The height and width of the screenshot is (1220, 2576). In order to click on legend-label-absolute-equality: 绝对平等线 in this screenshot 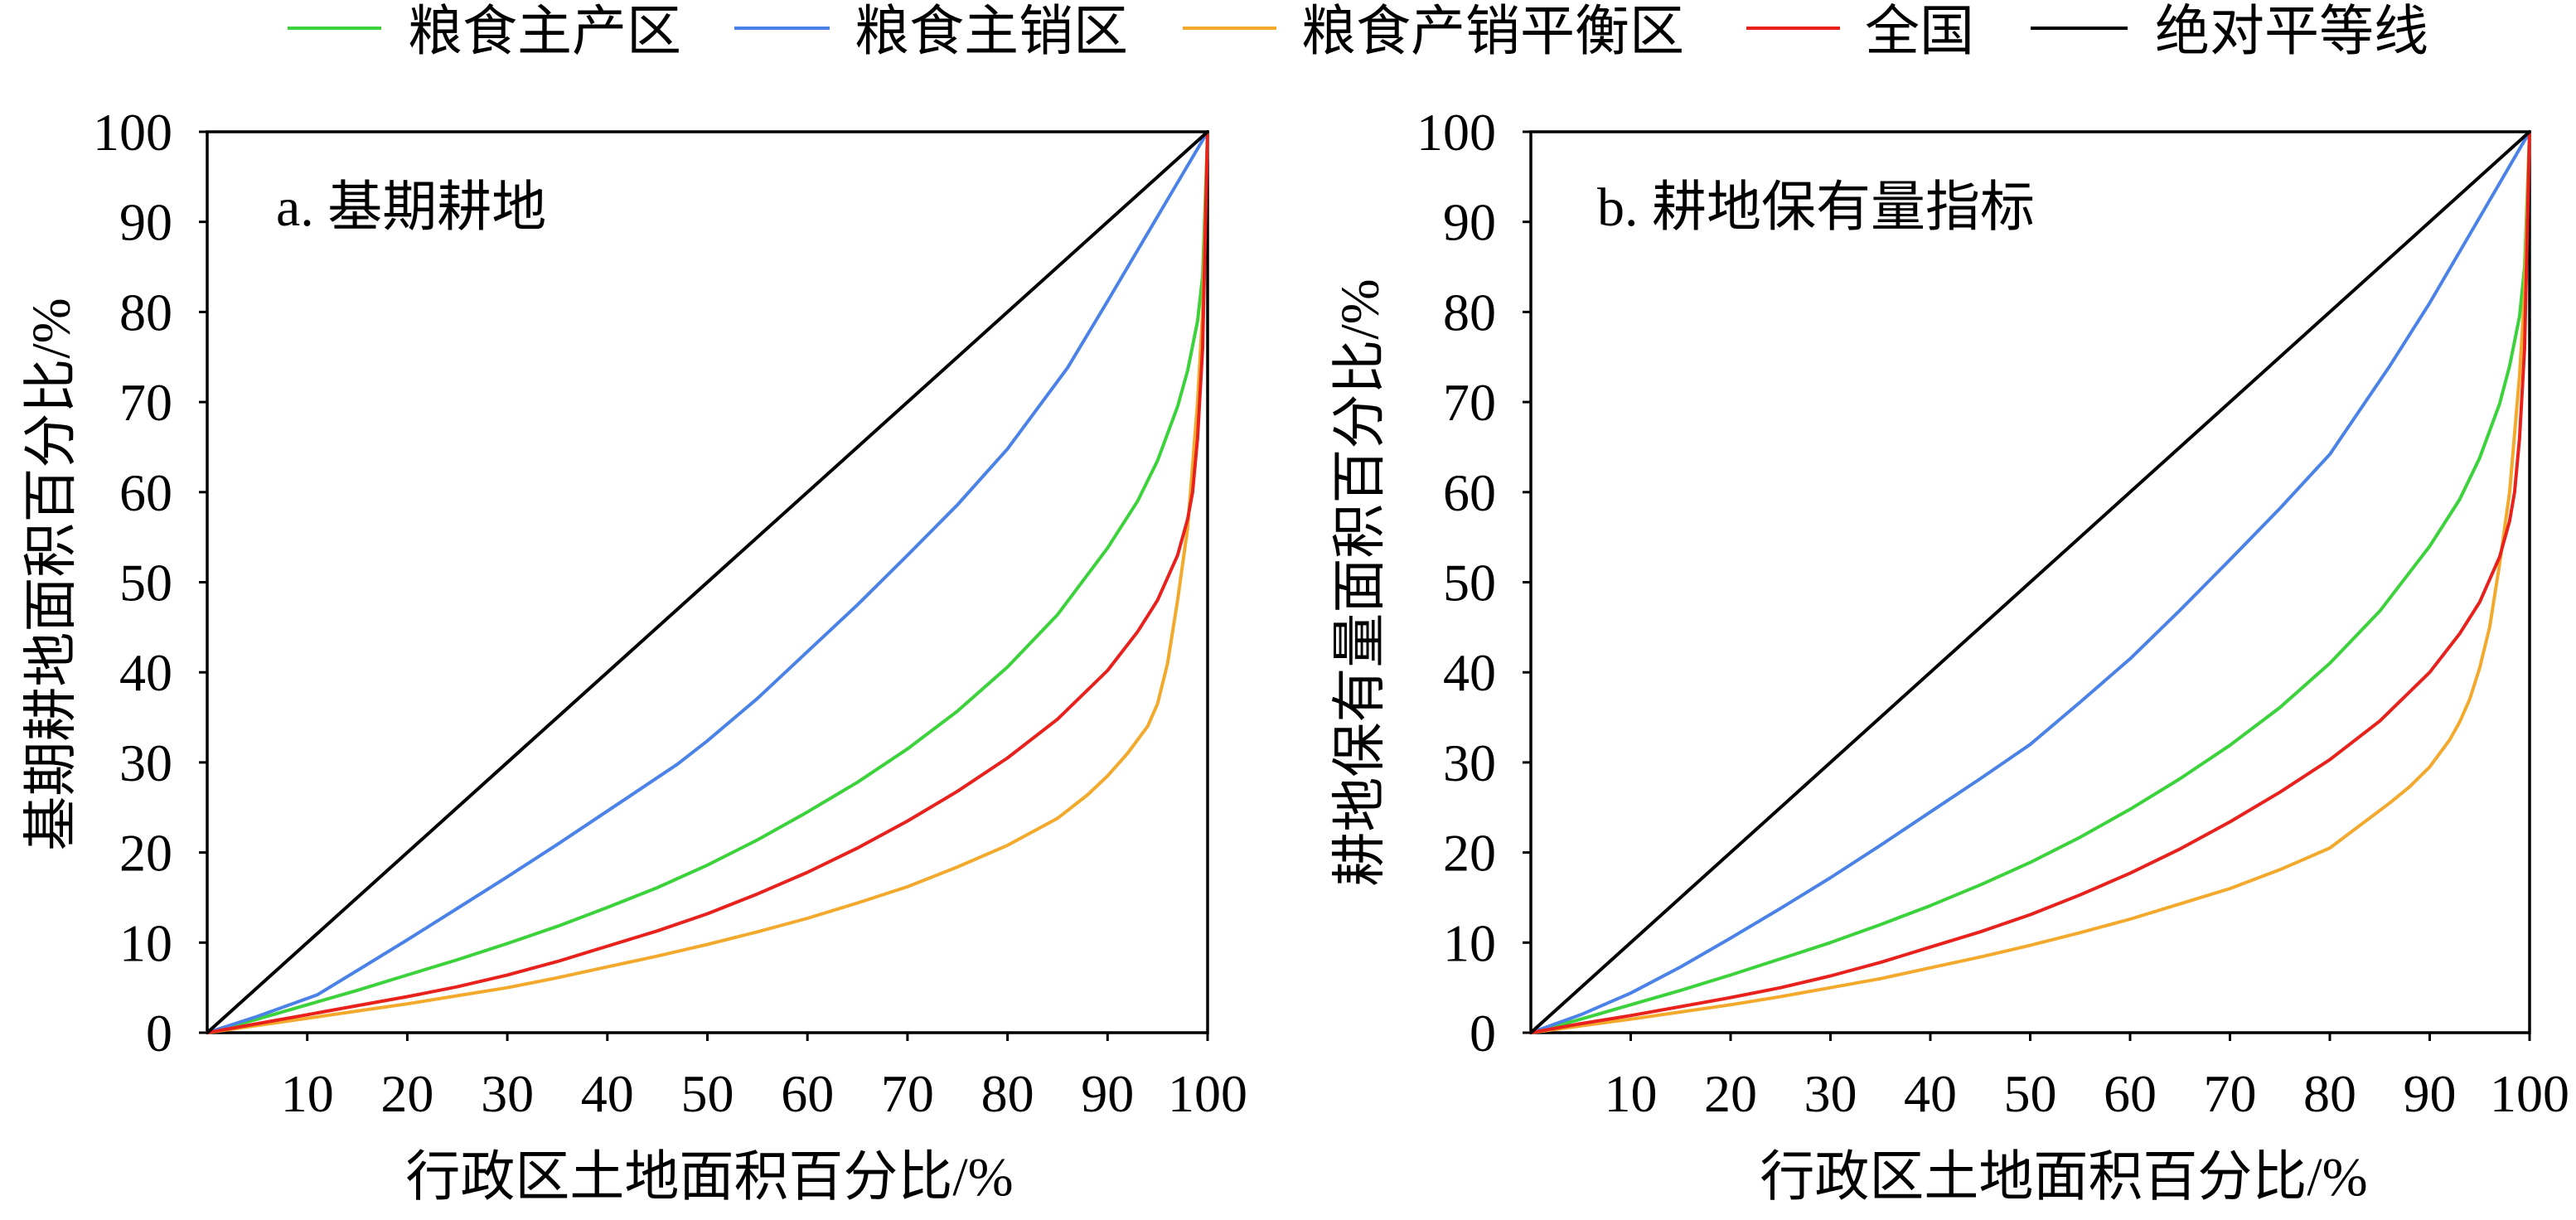, I will do `click(2291, 32)`.